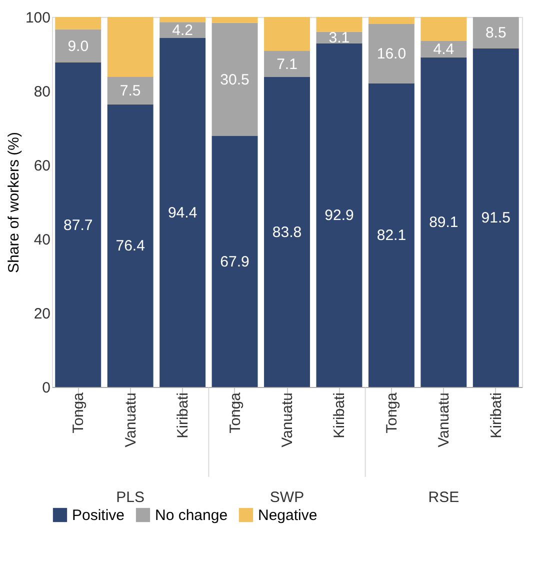 The height and width of the screenshot is (565, 560). Describe the element at coordinates (98, 515) in the screenshot. I see `legend-label: Positive` at that location.